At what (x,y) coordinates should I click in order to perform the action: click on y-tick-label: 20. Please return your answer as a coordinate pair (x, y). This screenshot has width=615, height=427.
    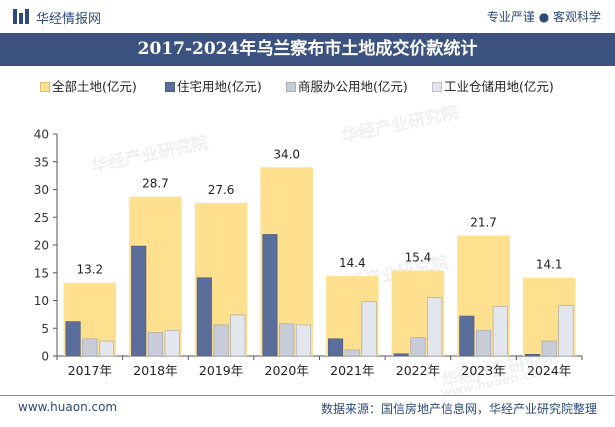
    Looking at the image, I should click on (41, 246).